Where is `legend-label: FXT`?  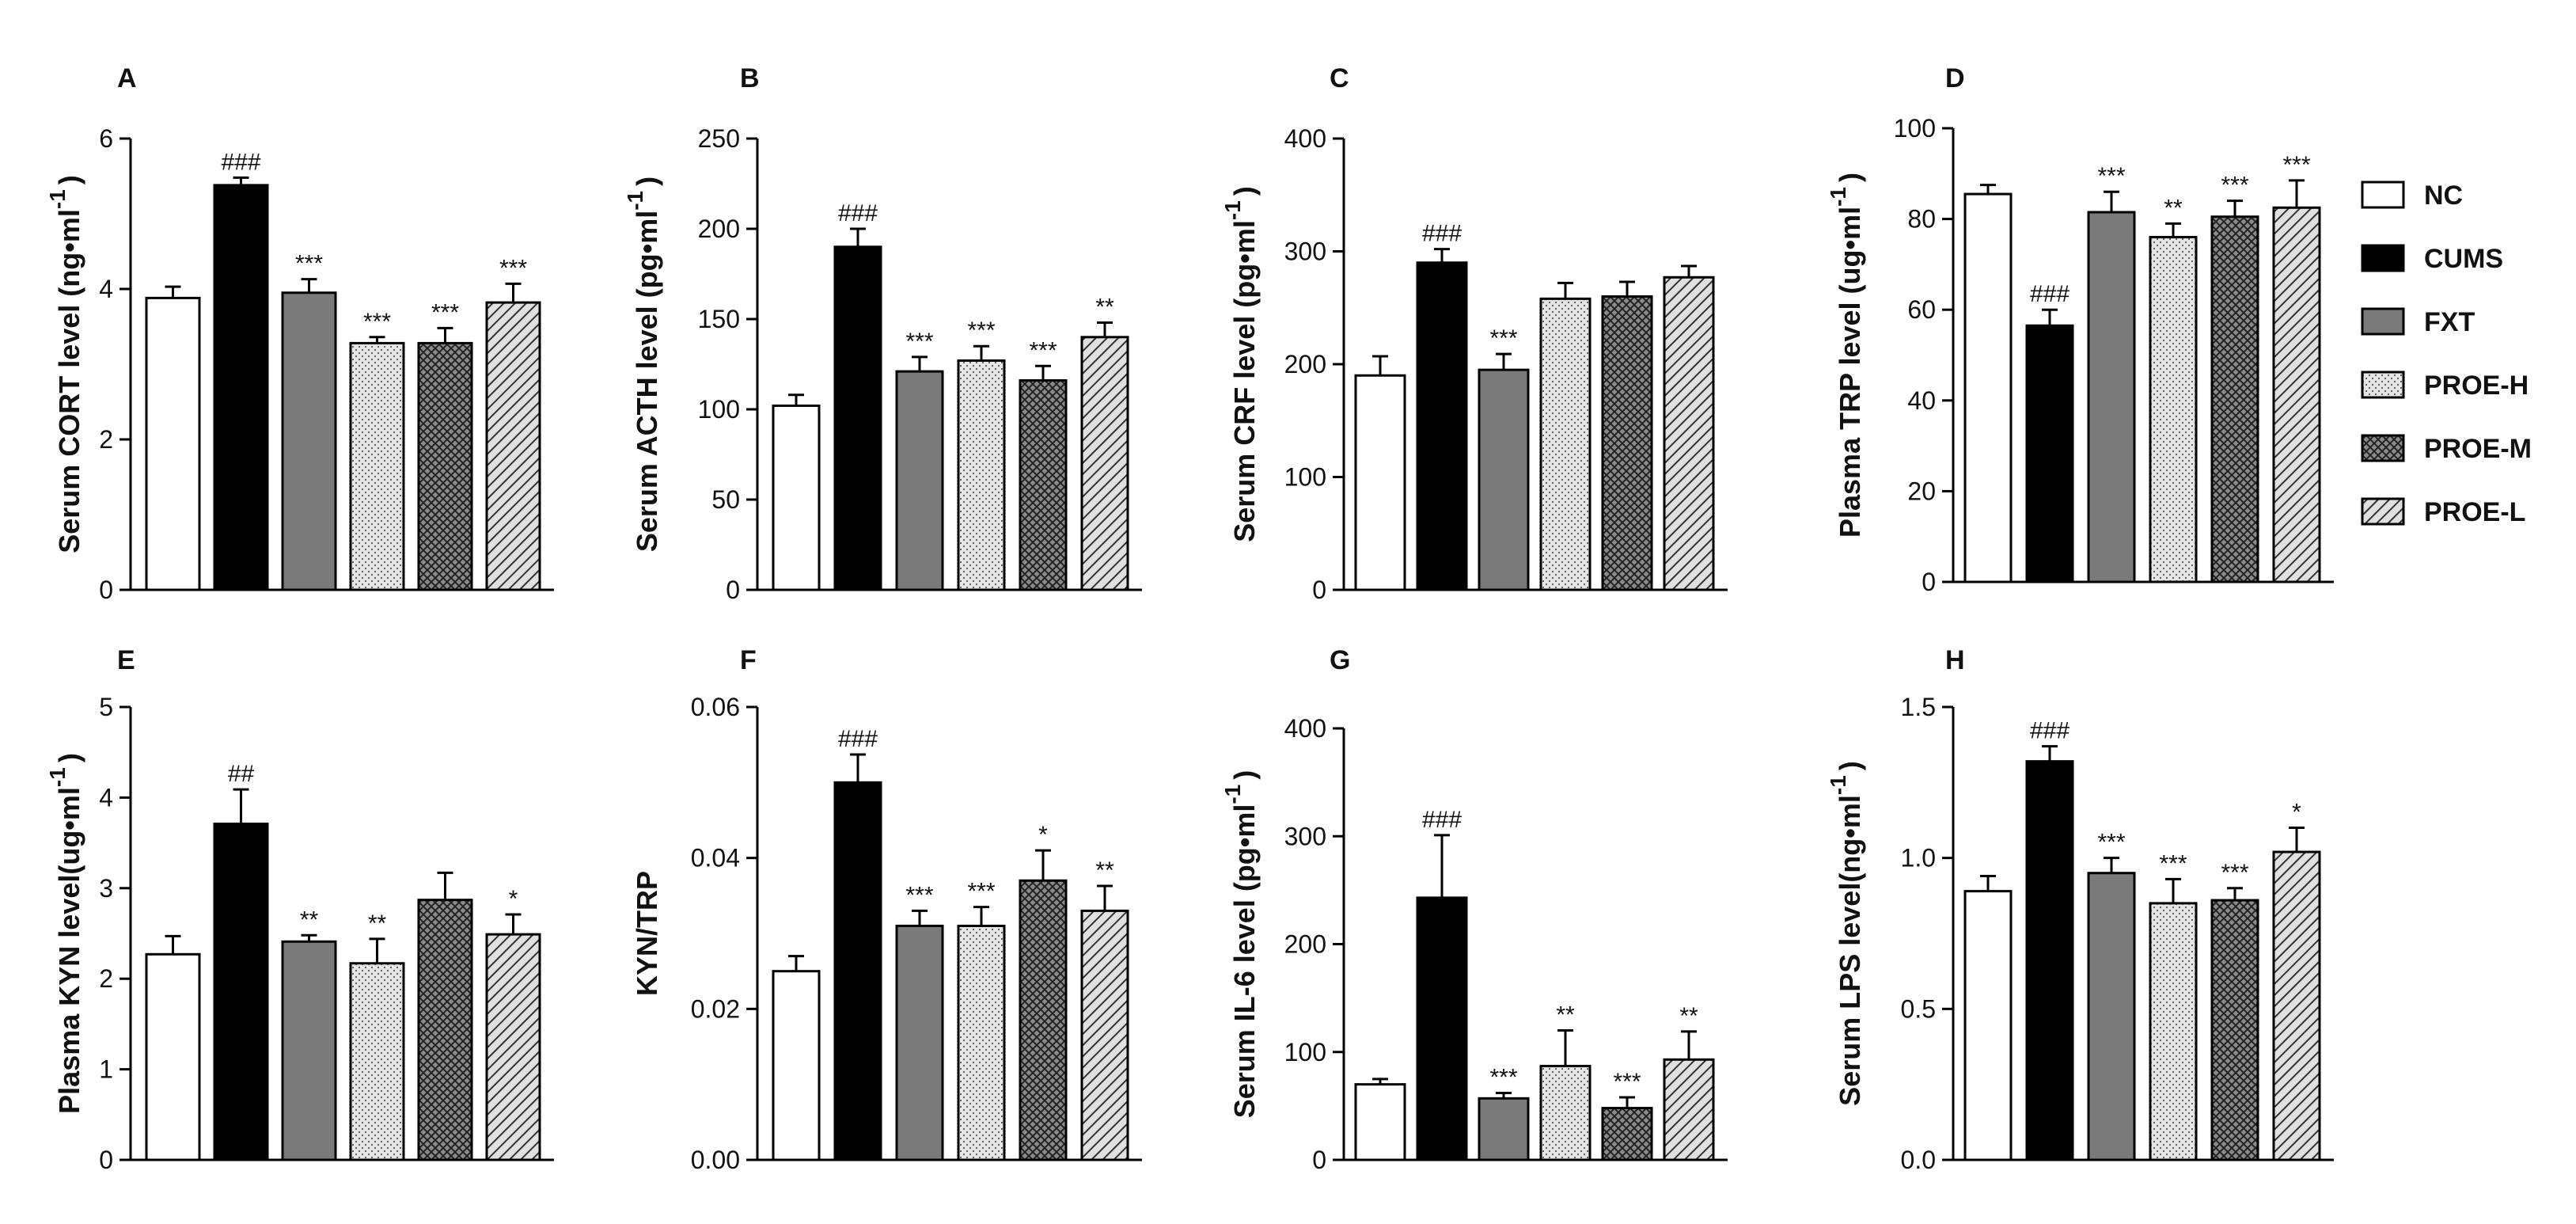 legend-label: FXT is located at coordinates (2449, 322).